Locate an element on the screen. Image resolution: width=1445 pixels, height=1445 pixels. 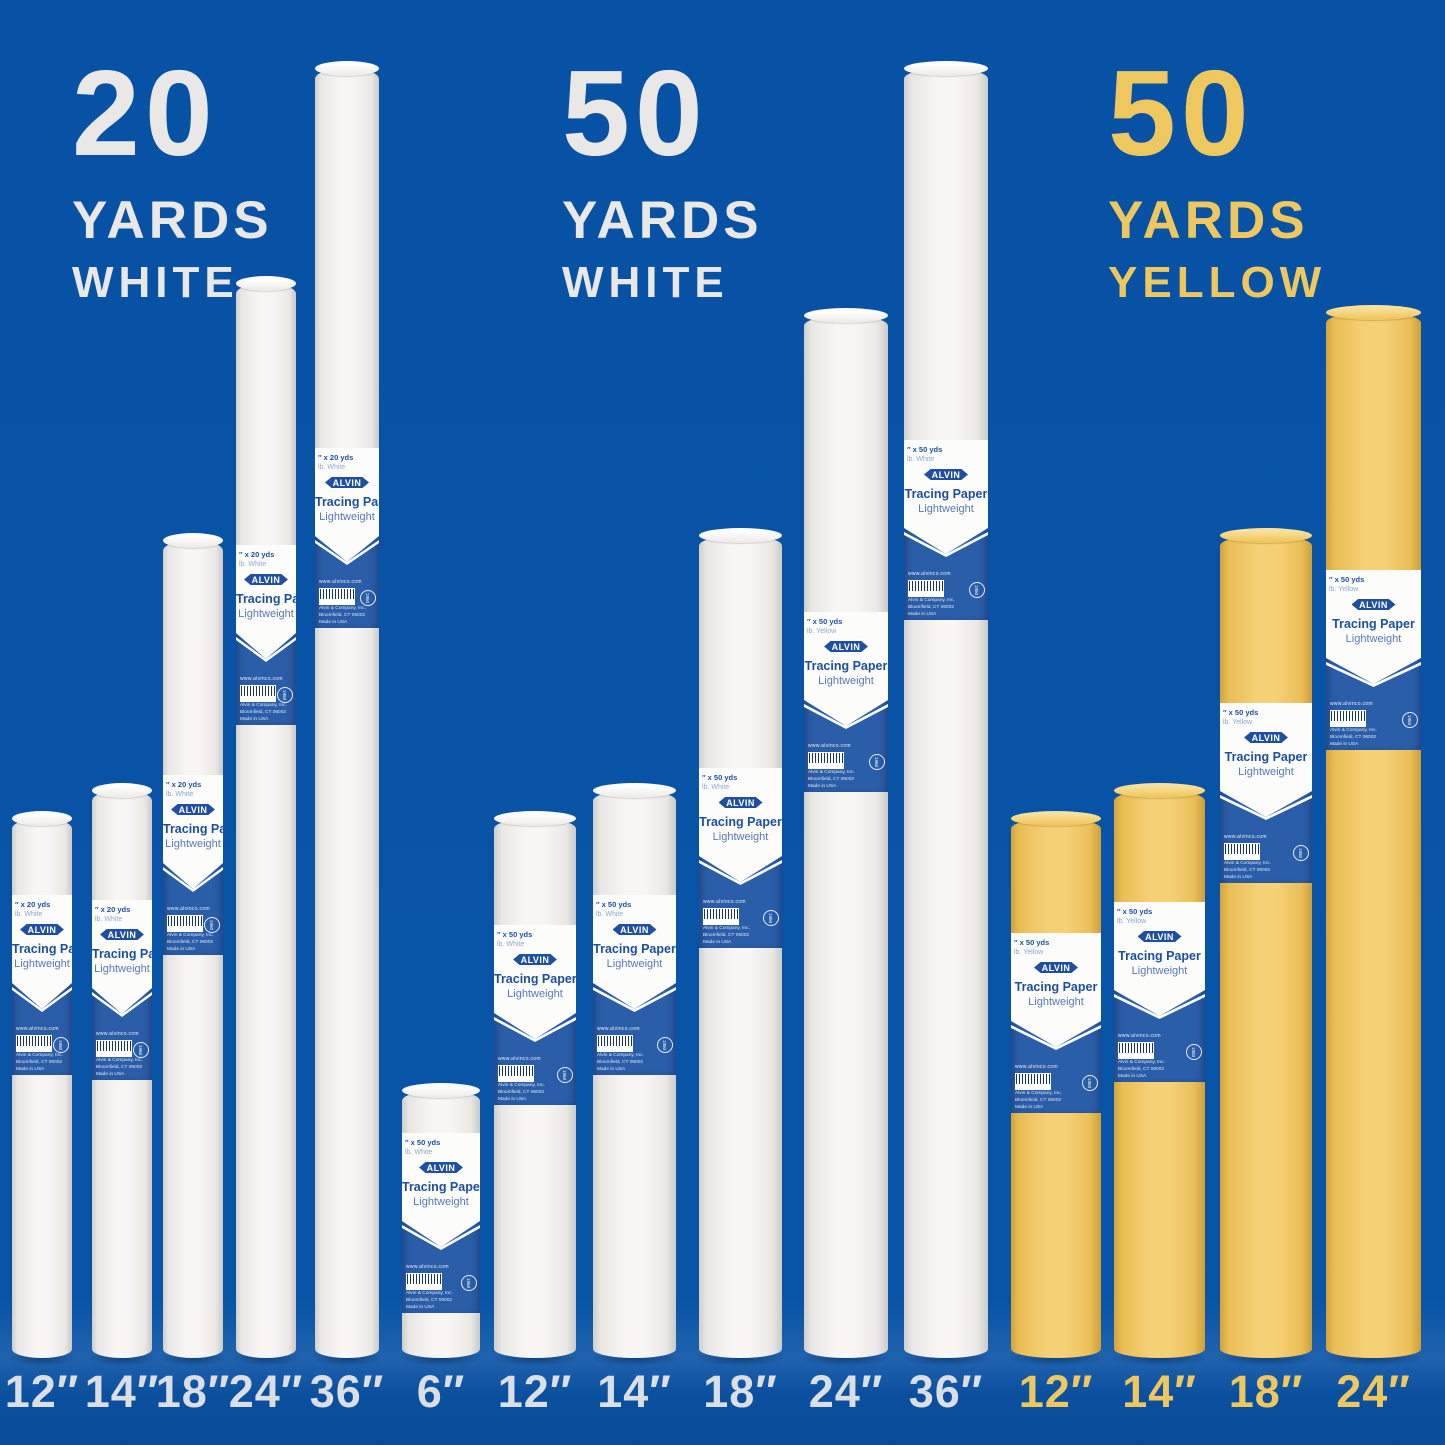
header-yardage-number: 20 is located at coordinates (145, 113).